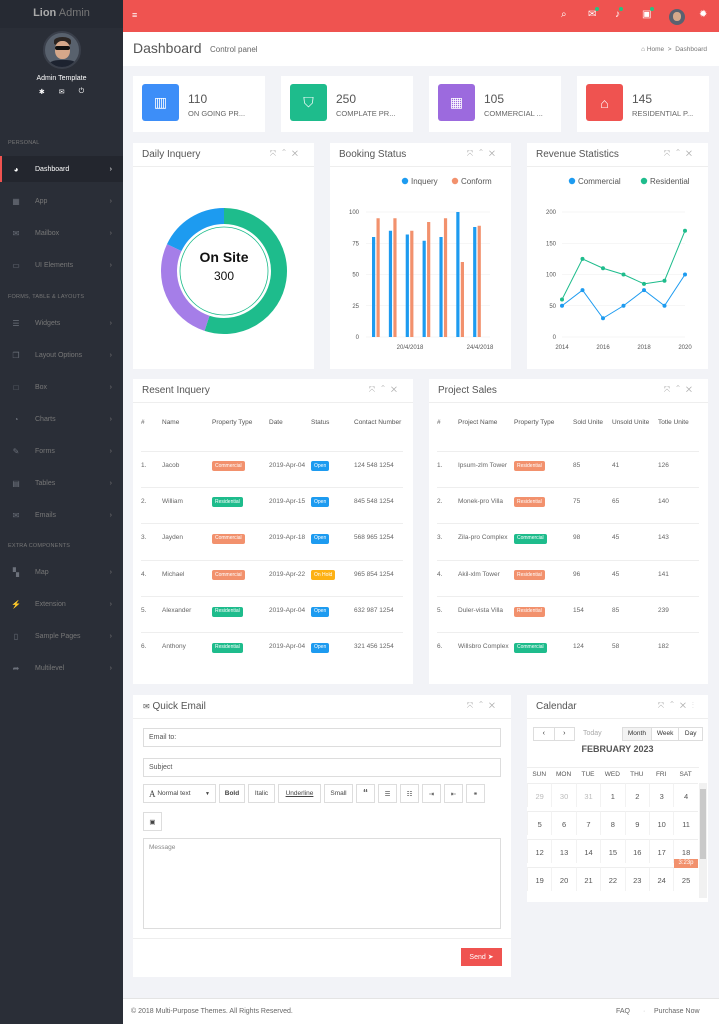 Image resolution: width=719 pixels, height=1024 pixels. What do you see at coordinates (322, 767) in the screenshot?
I see `subject-input: Subject` at bounding box center [322, 767].